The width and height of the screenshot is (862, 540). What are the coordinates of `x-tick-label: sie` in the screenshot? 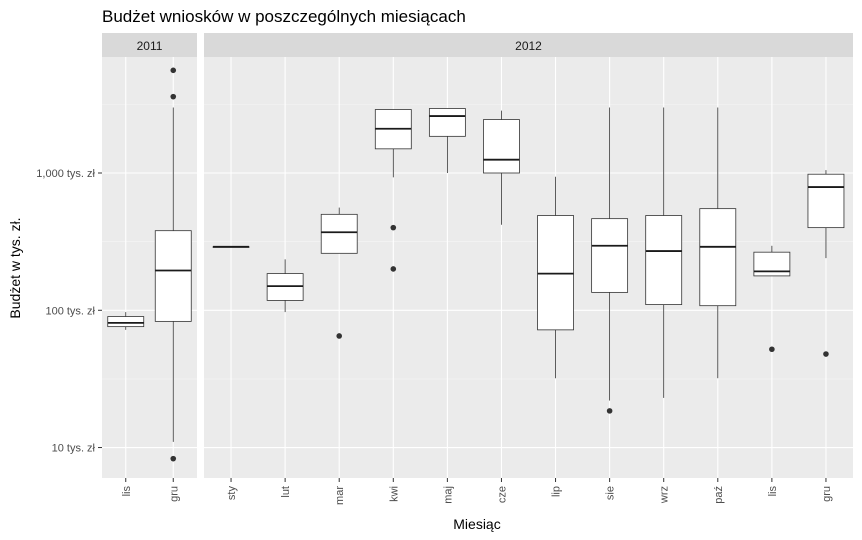 It's located at (611, 493).